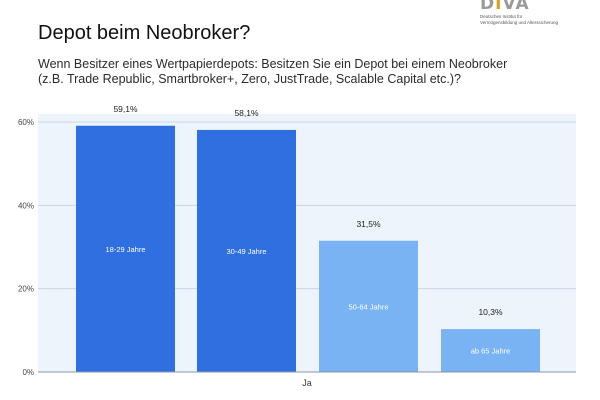 This screenshot has width=600, height=400. I want to click on bar-inner-label: ab 65 Jahre, so click(491, 351).